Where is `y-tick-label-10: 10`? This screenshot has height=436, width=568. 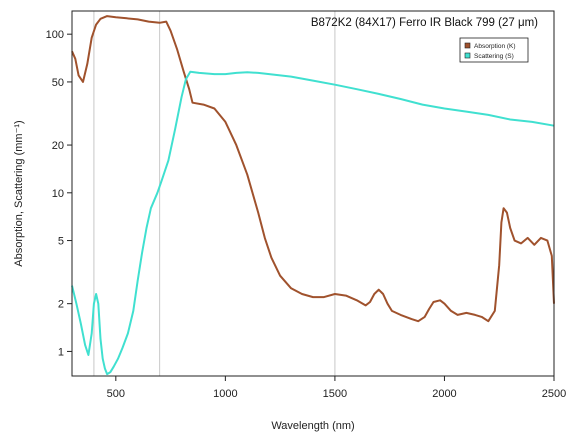
y-tick-label-10: 10 is located at coordinates (58, 194).